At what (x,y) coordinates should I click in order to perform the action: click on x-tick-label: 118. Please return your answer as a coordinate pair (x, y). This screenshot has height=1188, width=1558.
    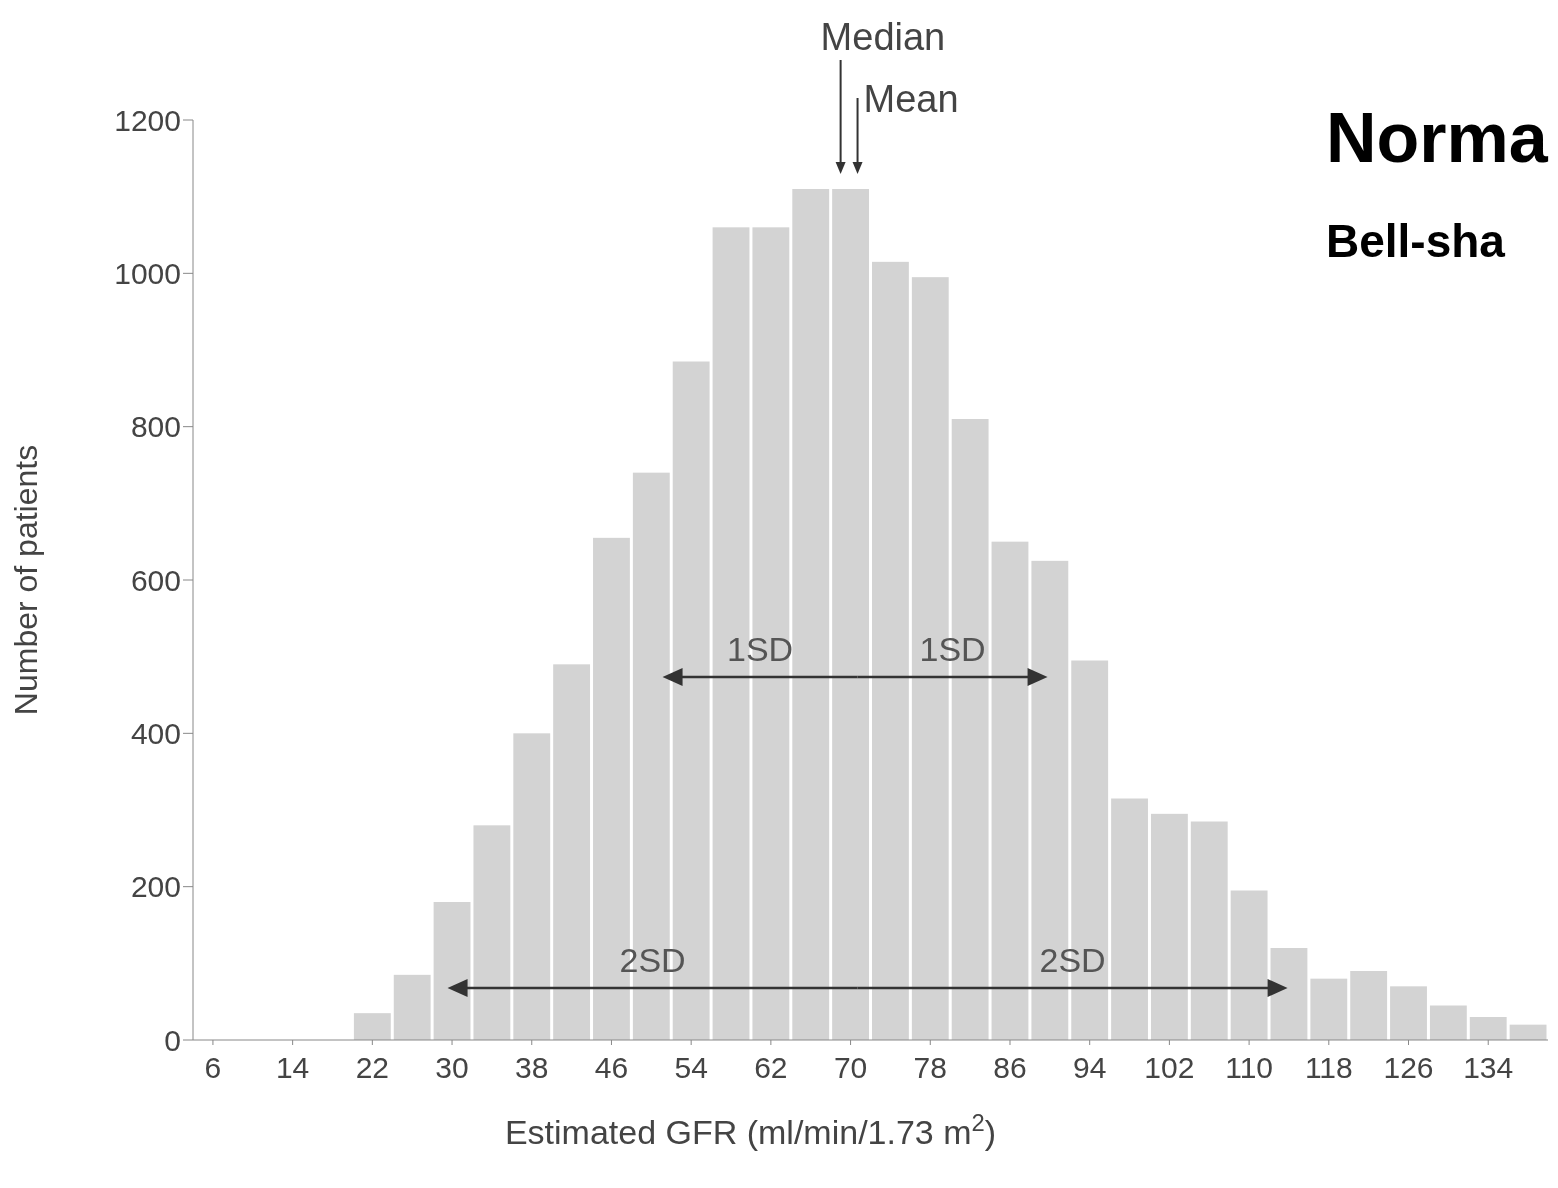
    Looking at the image, I should click on (1328, 1068).